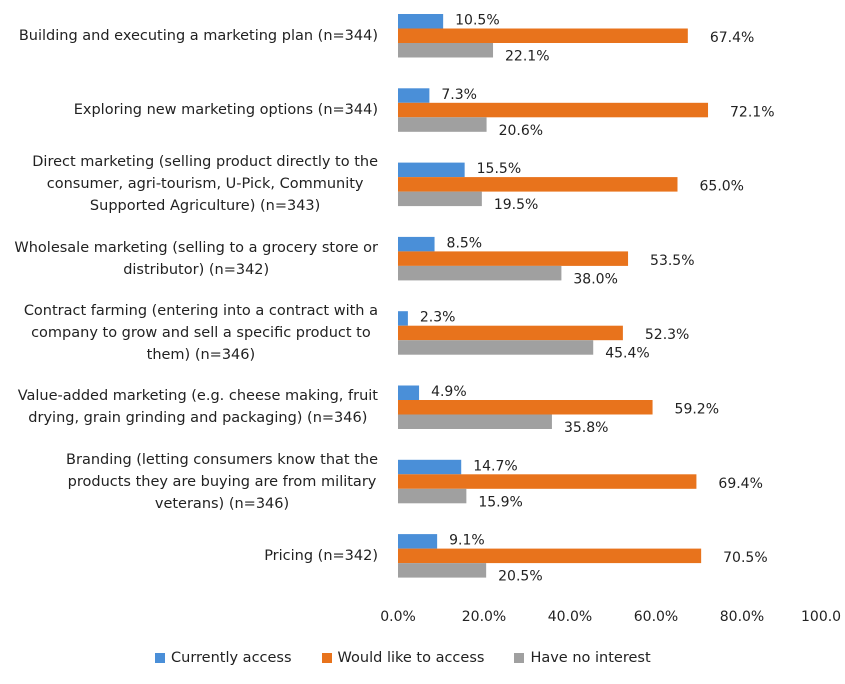  Describe the element at coordinates (449, 392) in the screenshot. I see `data-label: 4.9%` at that location.